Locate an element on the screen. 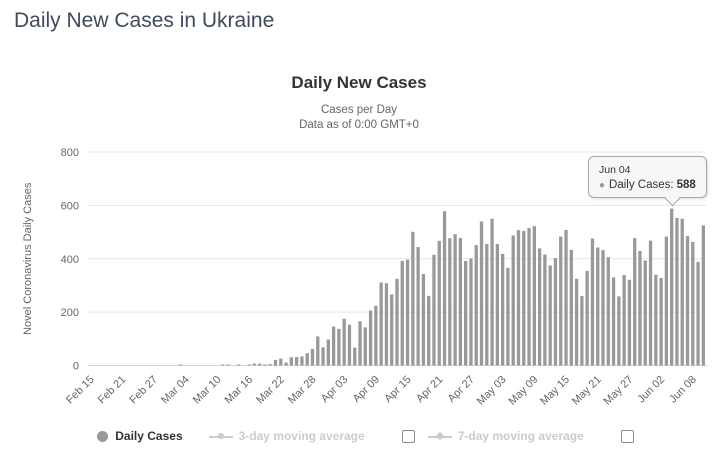 The width and height of the screenshot is (718, 454). bar-May 27 is located at coordinates (629, 322).